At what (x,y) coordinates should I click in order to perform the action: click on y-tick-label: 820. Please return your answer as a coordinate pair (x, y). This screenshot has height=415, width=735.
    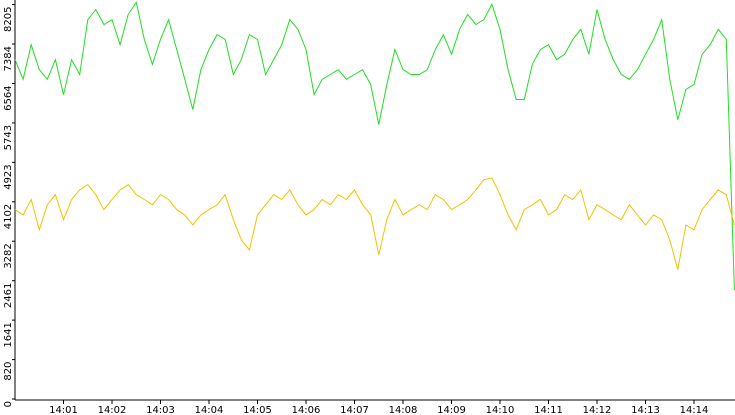
    Looking at the image, I should click on (8, 371).